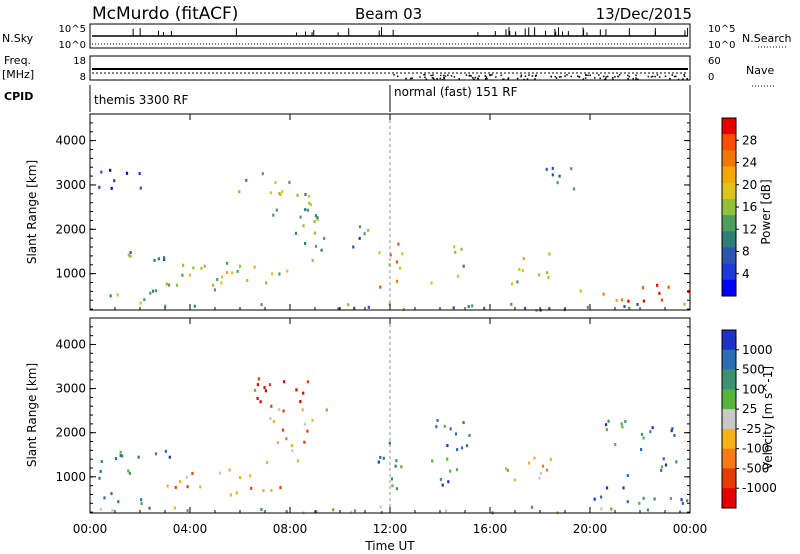  What do you see at coordinates (190, 529) in the screenshot?
I see `x-tick-label: 04:00` at bounding box center [190, 529].